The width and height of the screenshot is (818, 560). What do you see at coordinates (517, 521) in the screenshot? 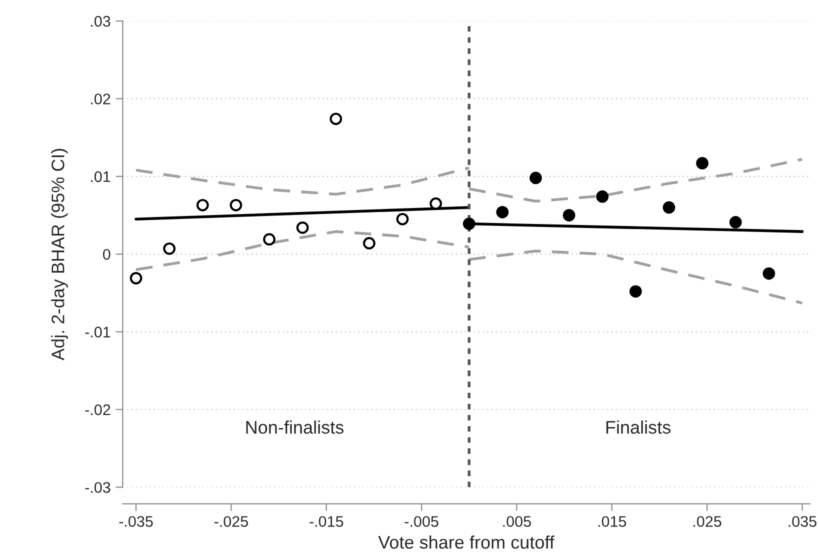
I see `x-tick-label: .005` at bounding box center [517, 521].